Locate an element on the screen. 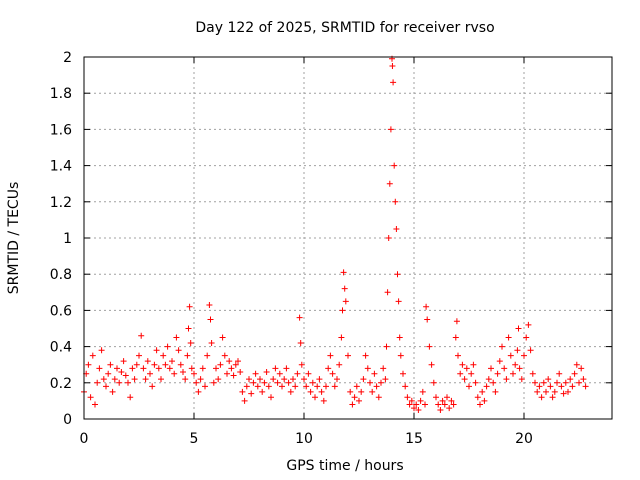  y-tick-label-2: 0.4 is located at coordinates (61, 348).